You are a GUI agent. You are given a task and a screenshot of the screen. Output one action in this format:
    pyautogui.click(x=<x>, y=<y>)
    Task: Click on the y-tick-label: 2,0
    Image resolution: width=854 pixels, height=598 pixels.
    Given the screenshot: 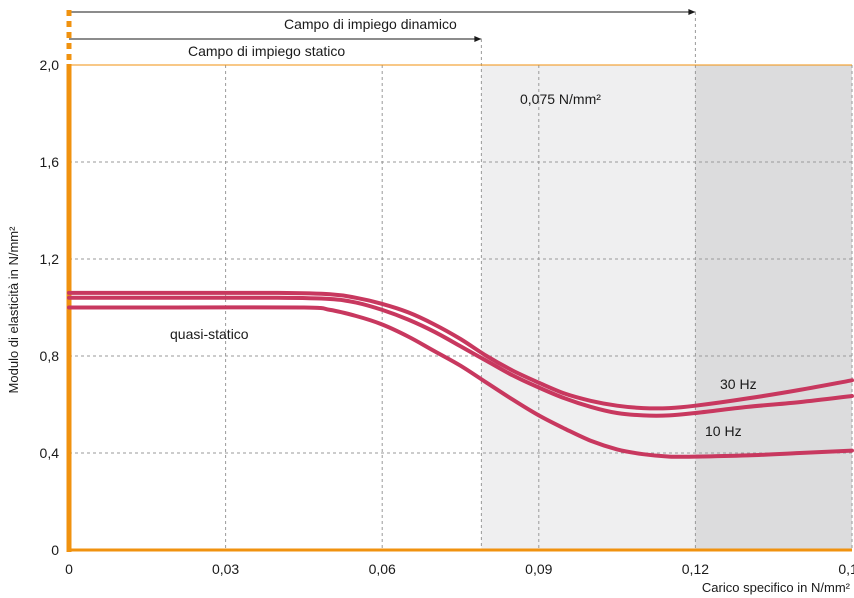 What is the action you would take?
    pyautogui.click(x=50, y=65)
    